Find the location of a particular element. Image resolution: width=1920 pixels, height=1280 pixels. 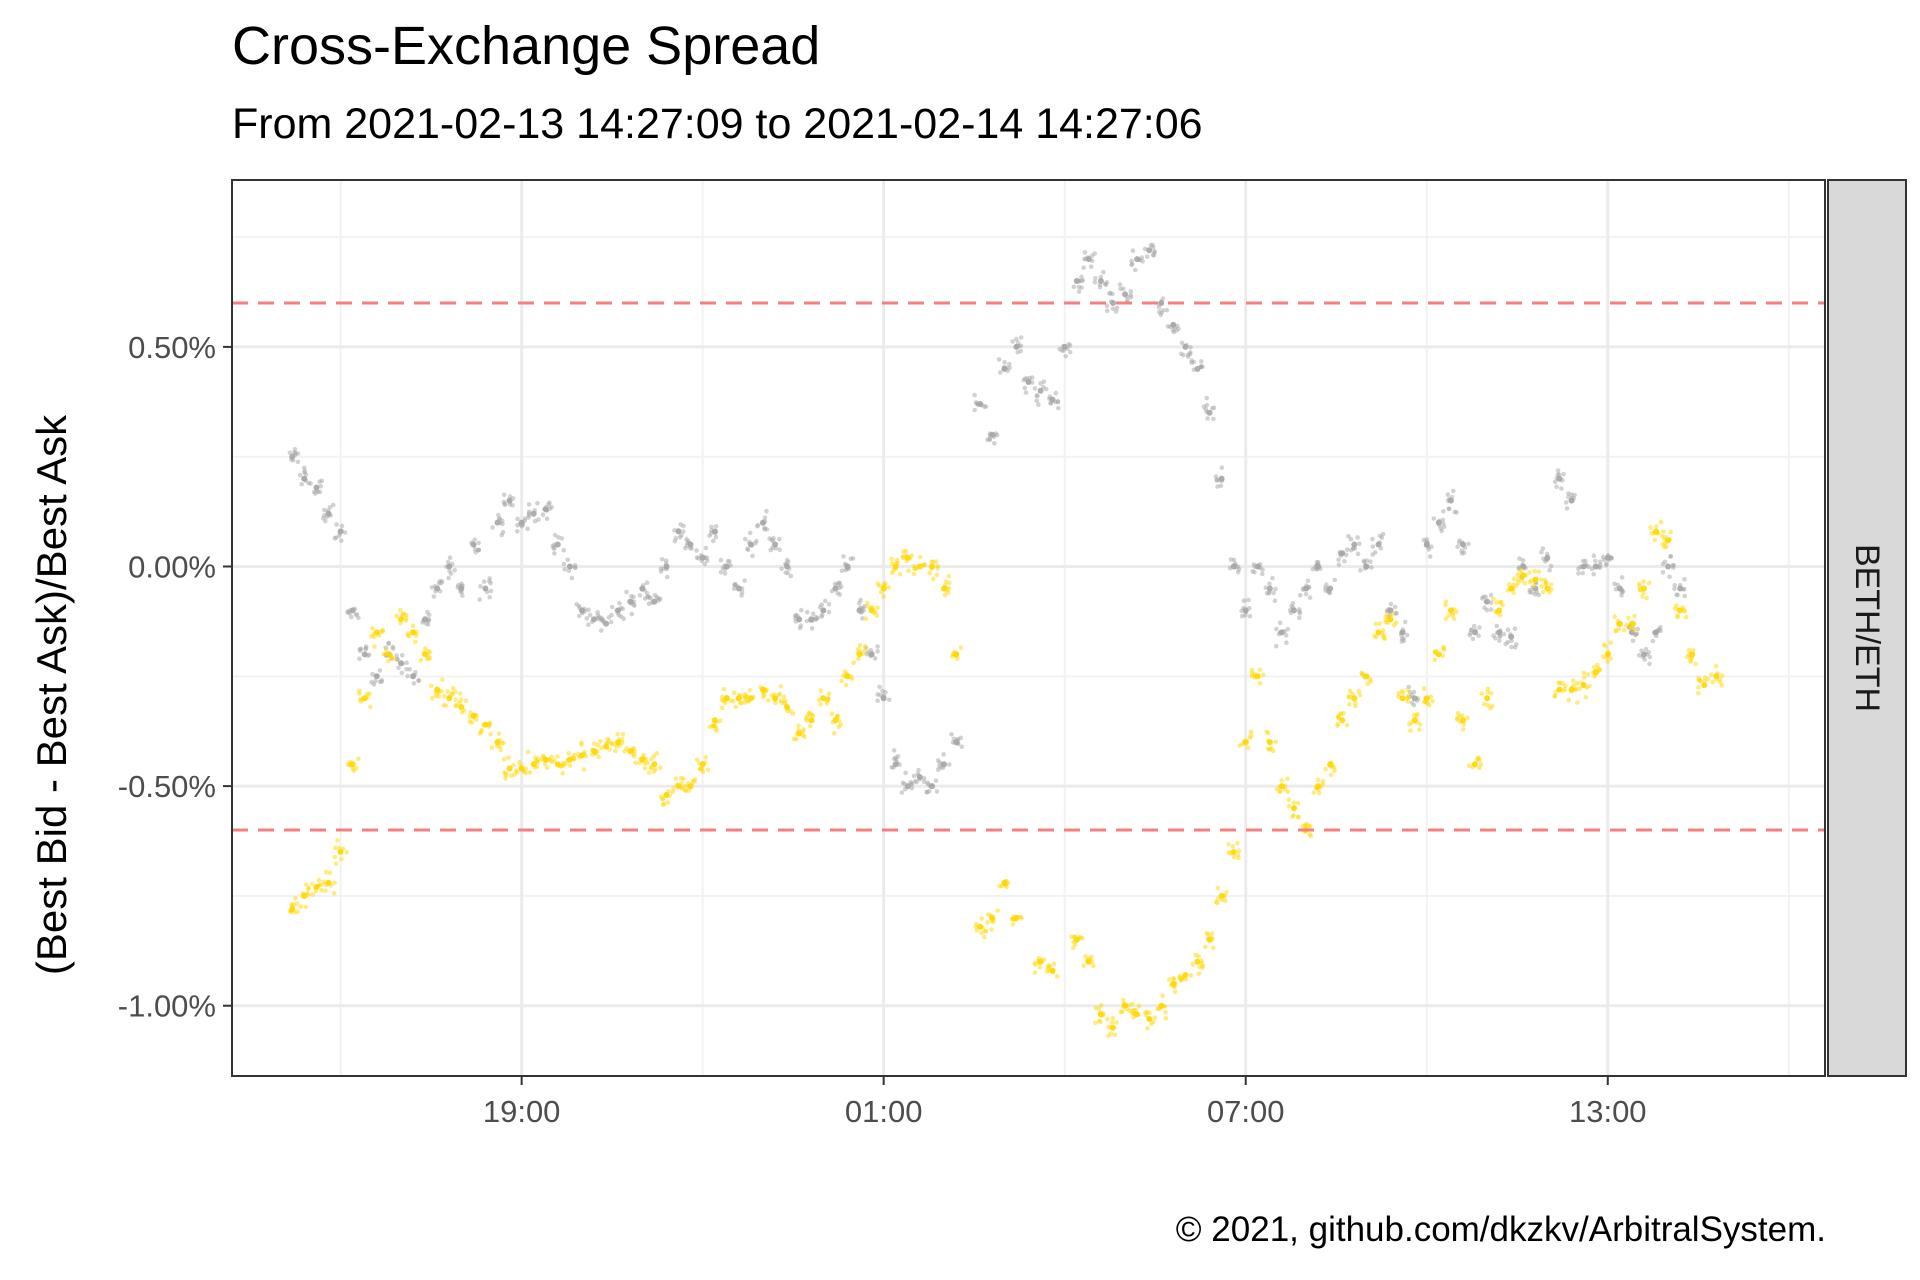

gold-data-point is located at coordinates (509, 768).